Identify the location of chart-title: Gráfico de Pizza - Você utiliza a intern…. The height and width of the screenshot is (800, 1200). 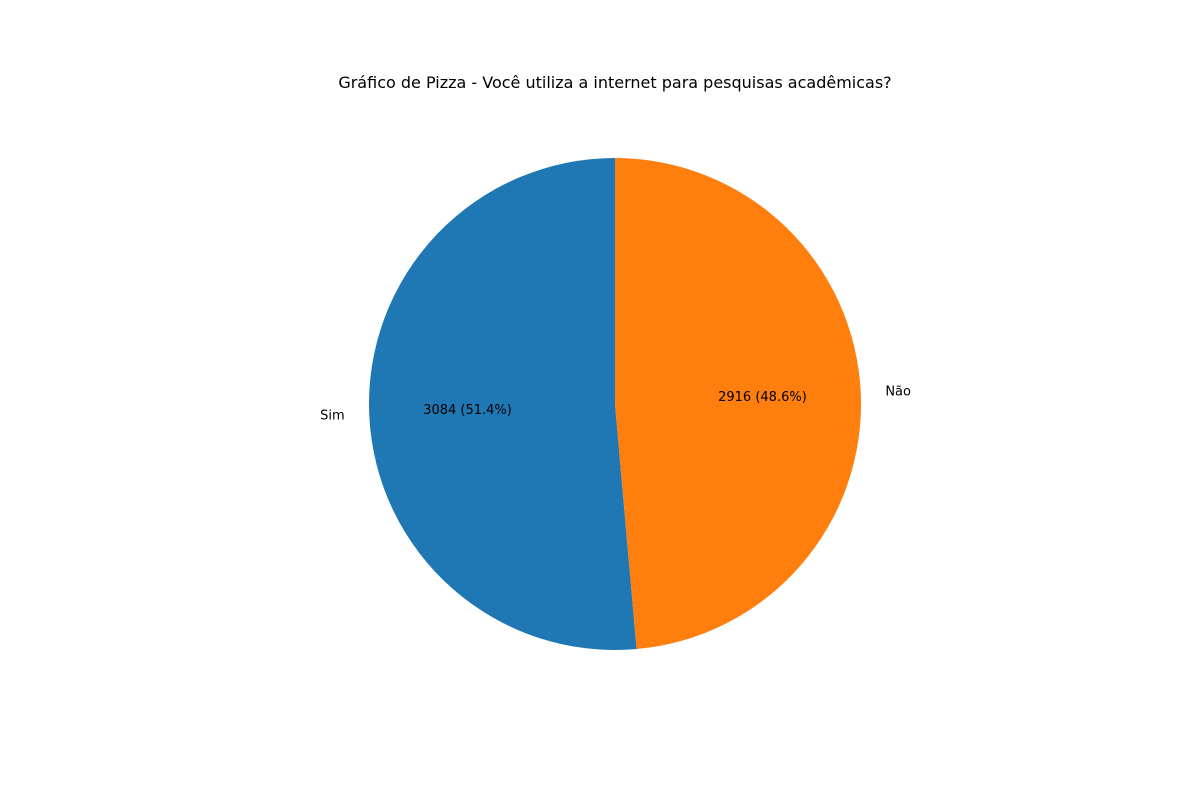
(614, 82).